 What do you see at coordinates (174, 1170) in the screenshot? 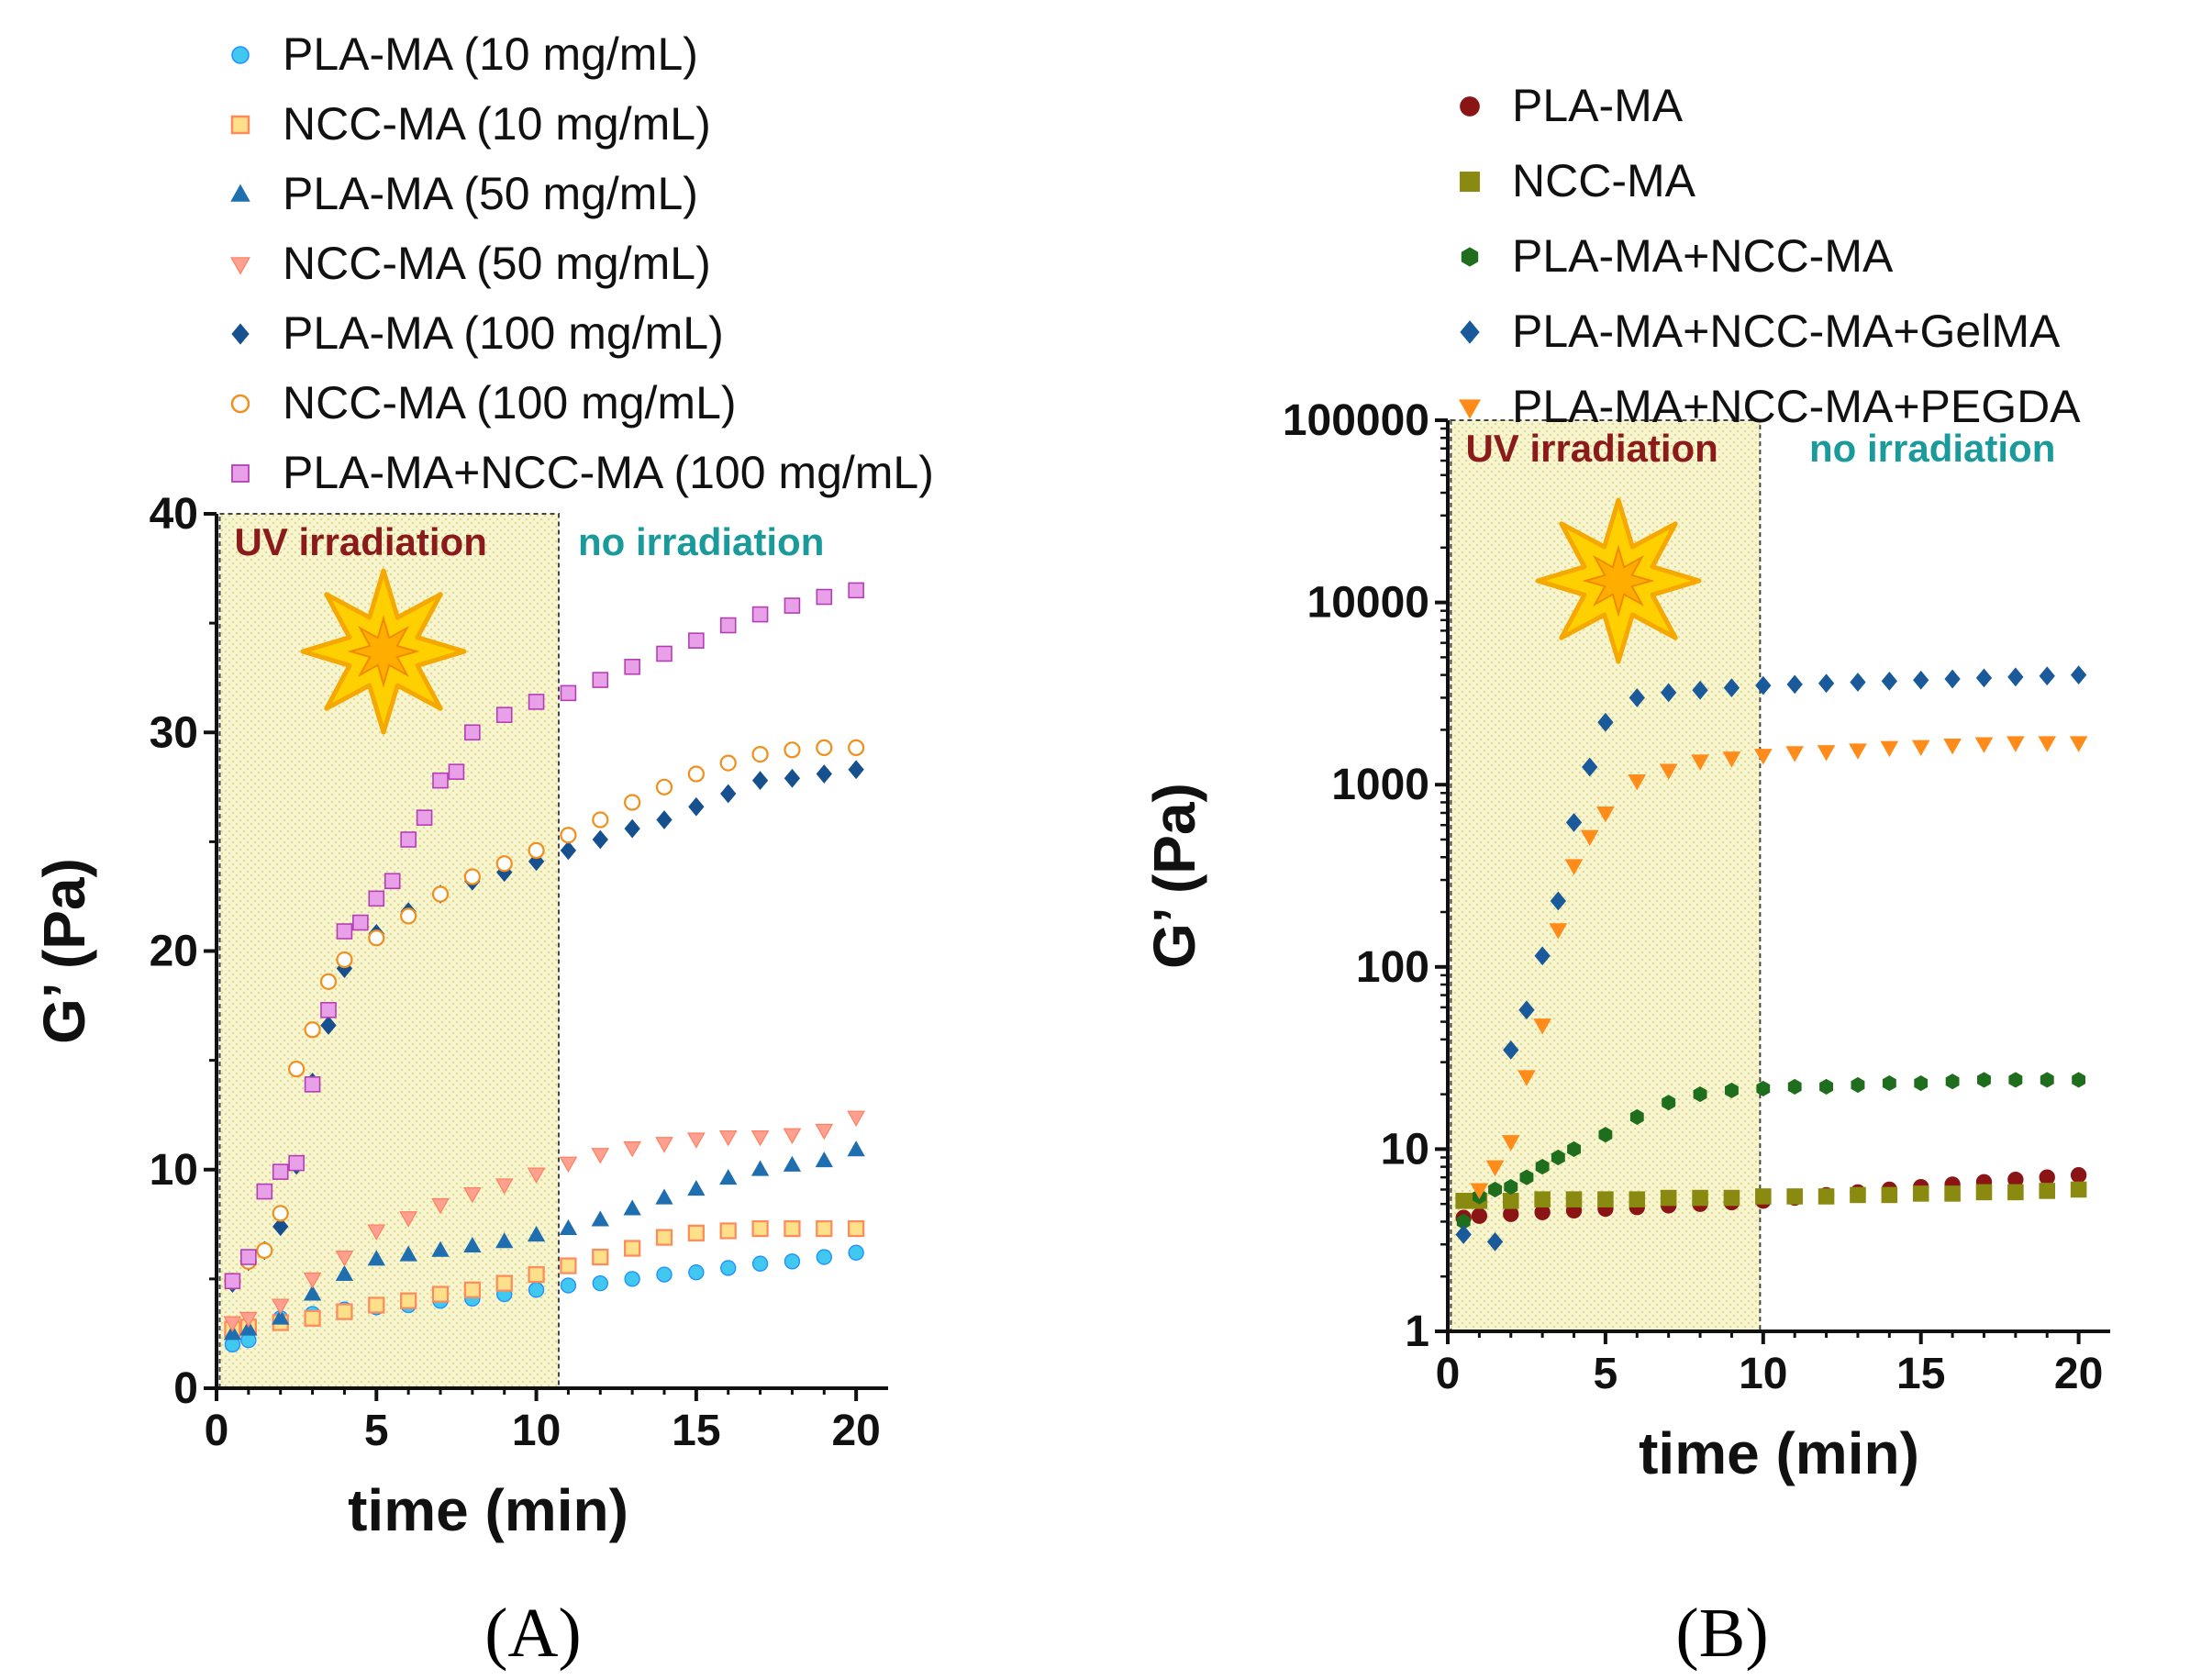
I see `y-tick-label: 10` at bounding box center [174, 1170].